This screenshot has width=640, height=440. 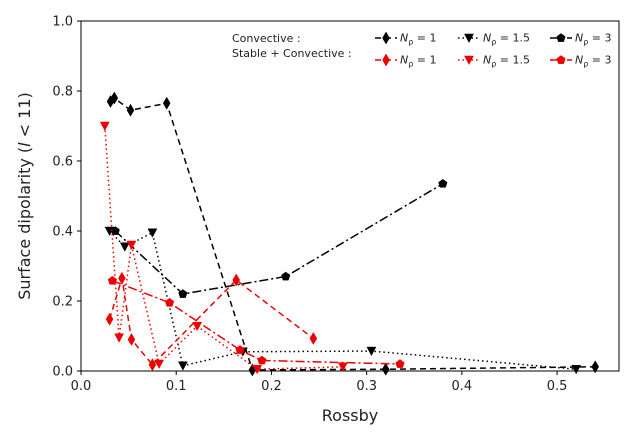 I want to click on x-tick-label: 0.1, so click(x=176, y=386).